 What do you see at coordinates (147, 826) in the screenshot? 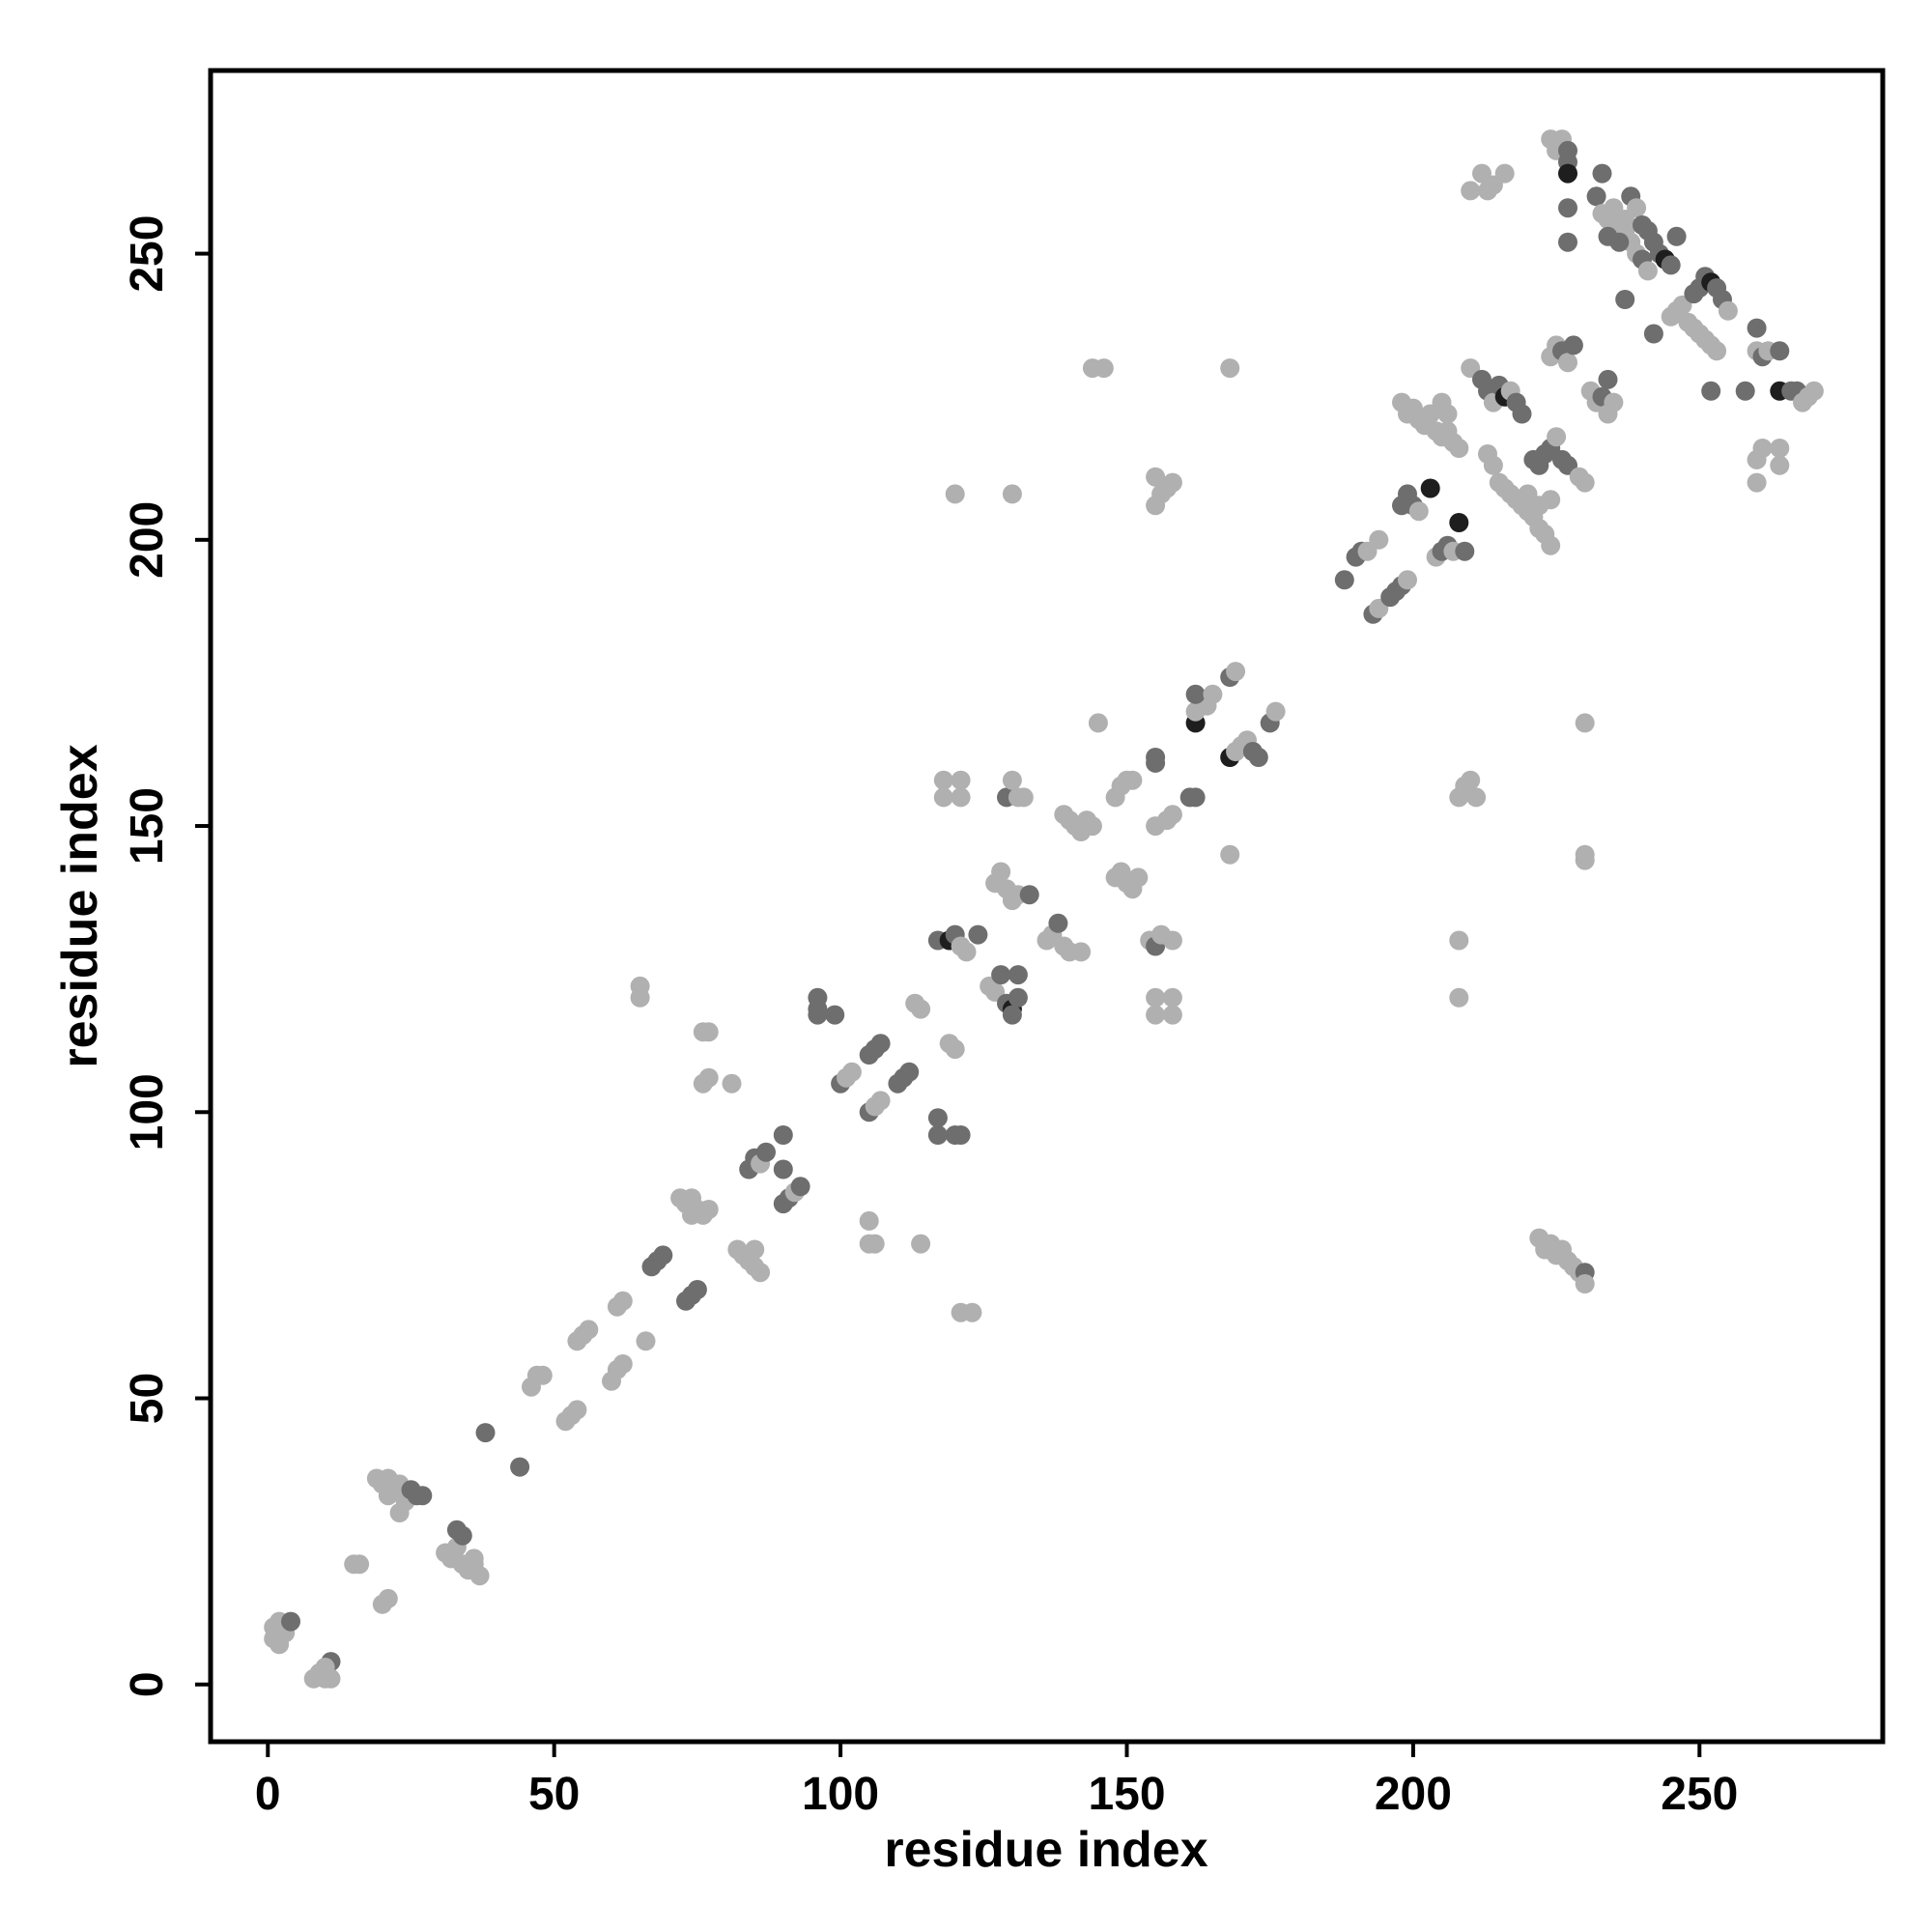
I see `y-tick-label-3: 150` at bounding box center [147, 826].